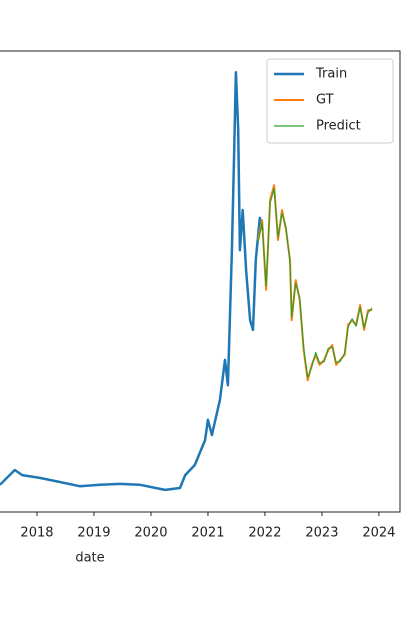  I want to click on x-tick-label: 2024, so click(378, 533).